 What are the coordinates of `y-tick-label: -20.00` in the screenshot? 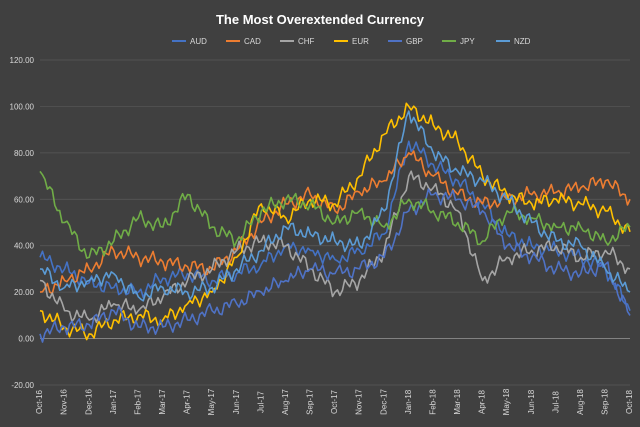 It's located at (22, 385).